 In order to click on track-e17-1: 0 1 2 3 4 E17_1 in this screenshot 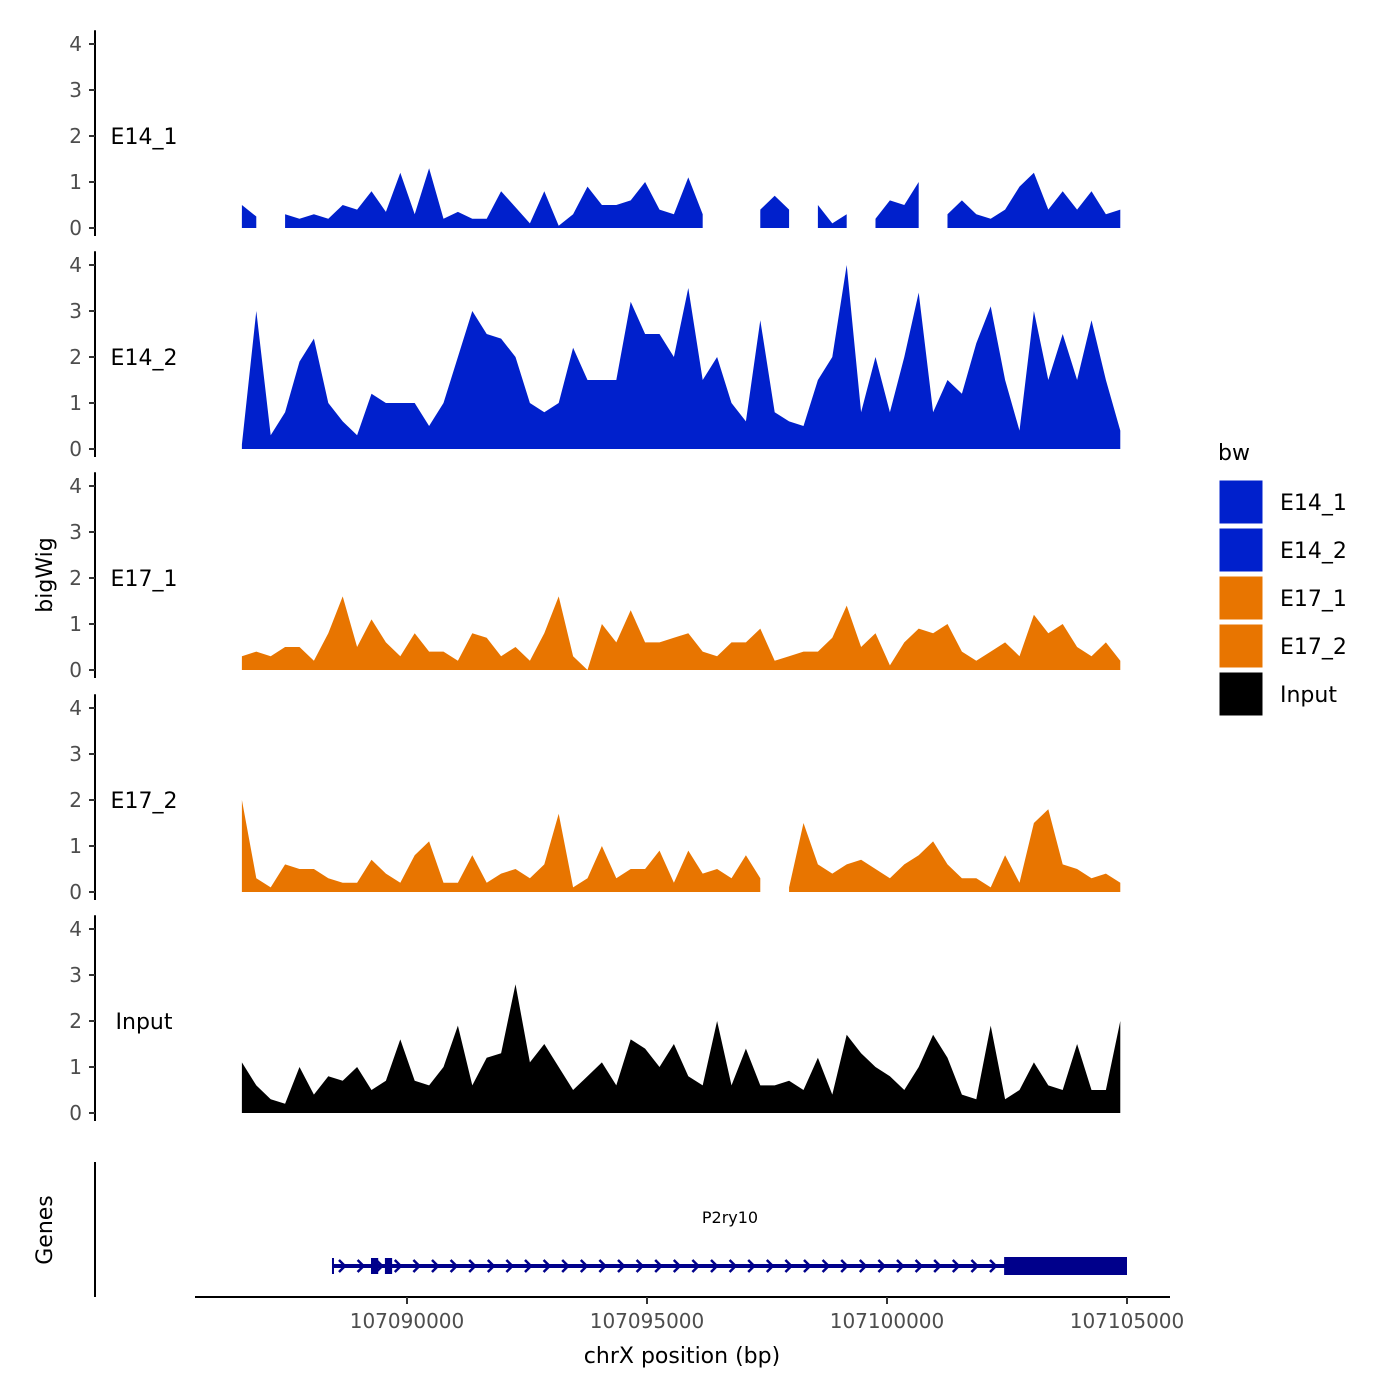, I will do `click(595, 577)`.